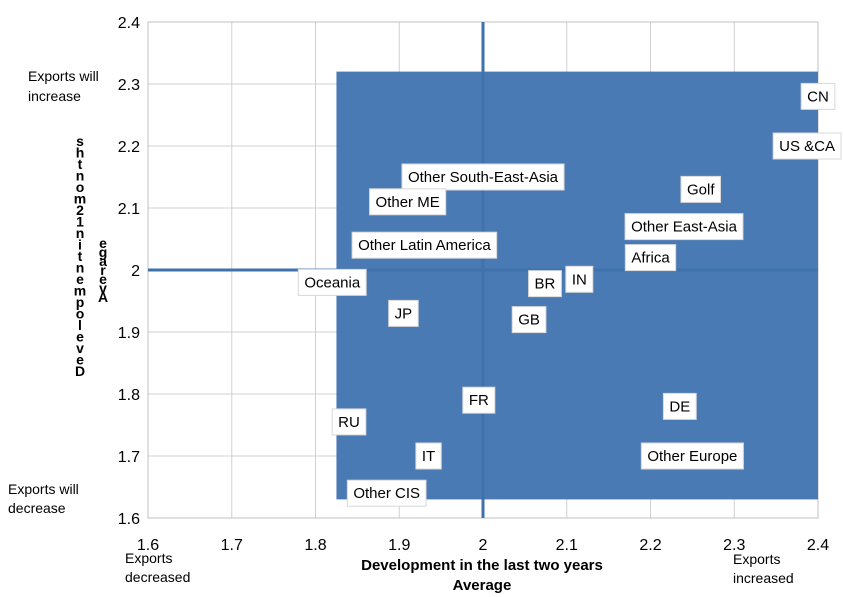 This screenshot has height=597, width=843. I want to click on y-tick-label-1: 1.7, so click(129, 457).